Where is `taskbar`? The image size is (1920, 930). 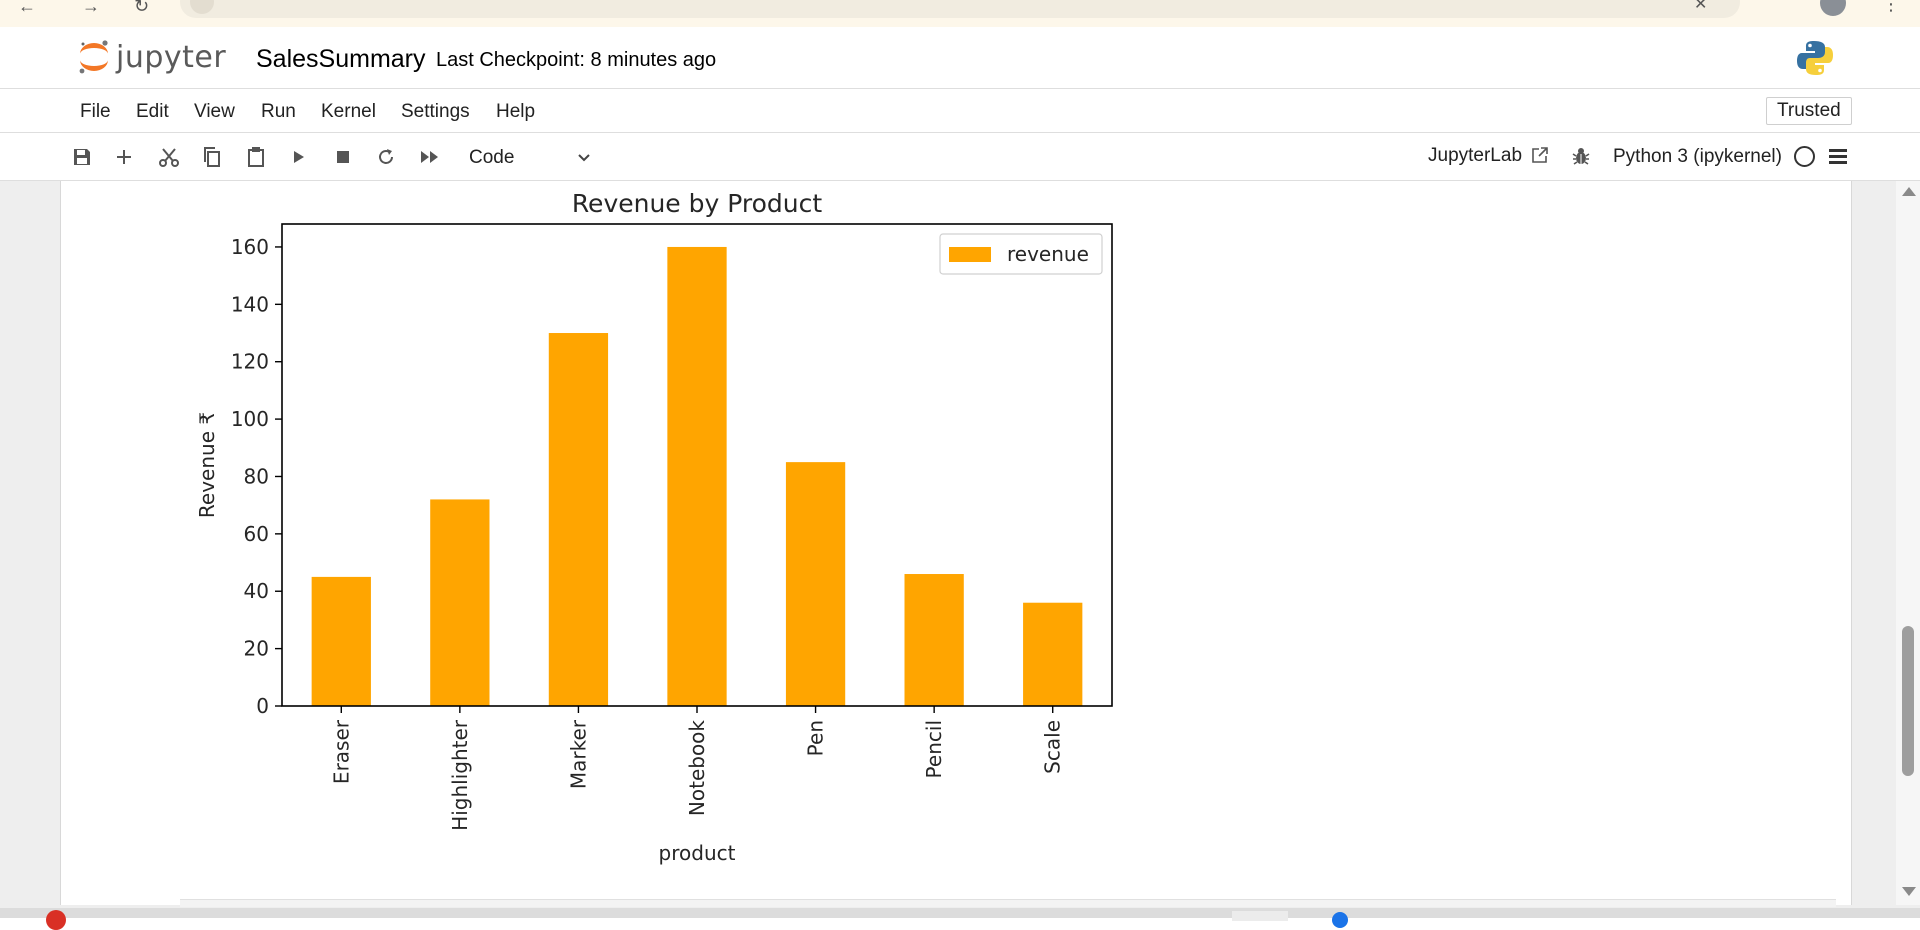
taskbar is located at coordinates (960, 919).